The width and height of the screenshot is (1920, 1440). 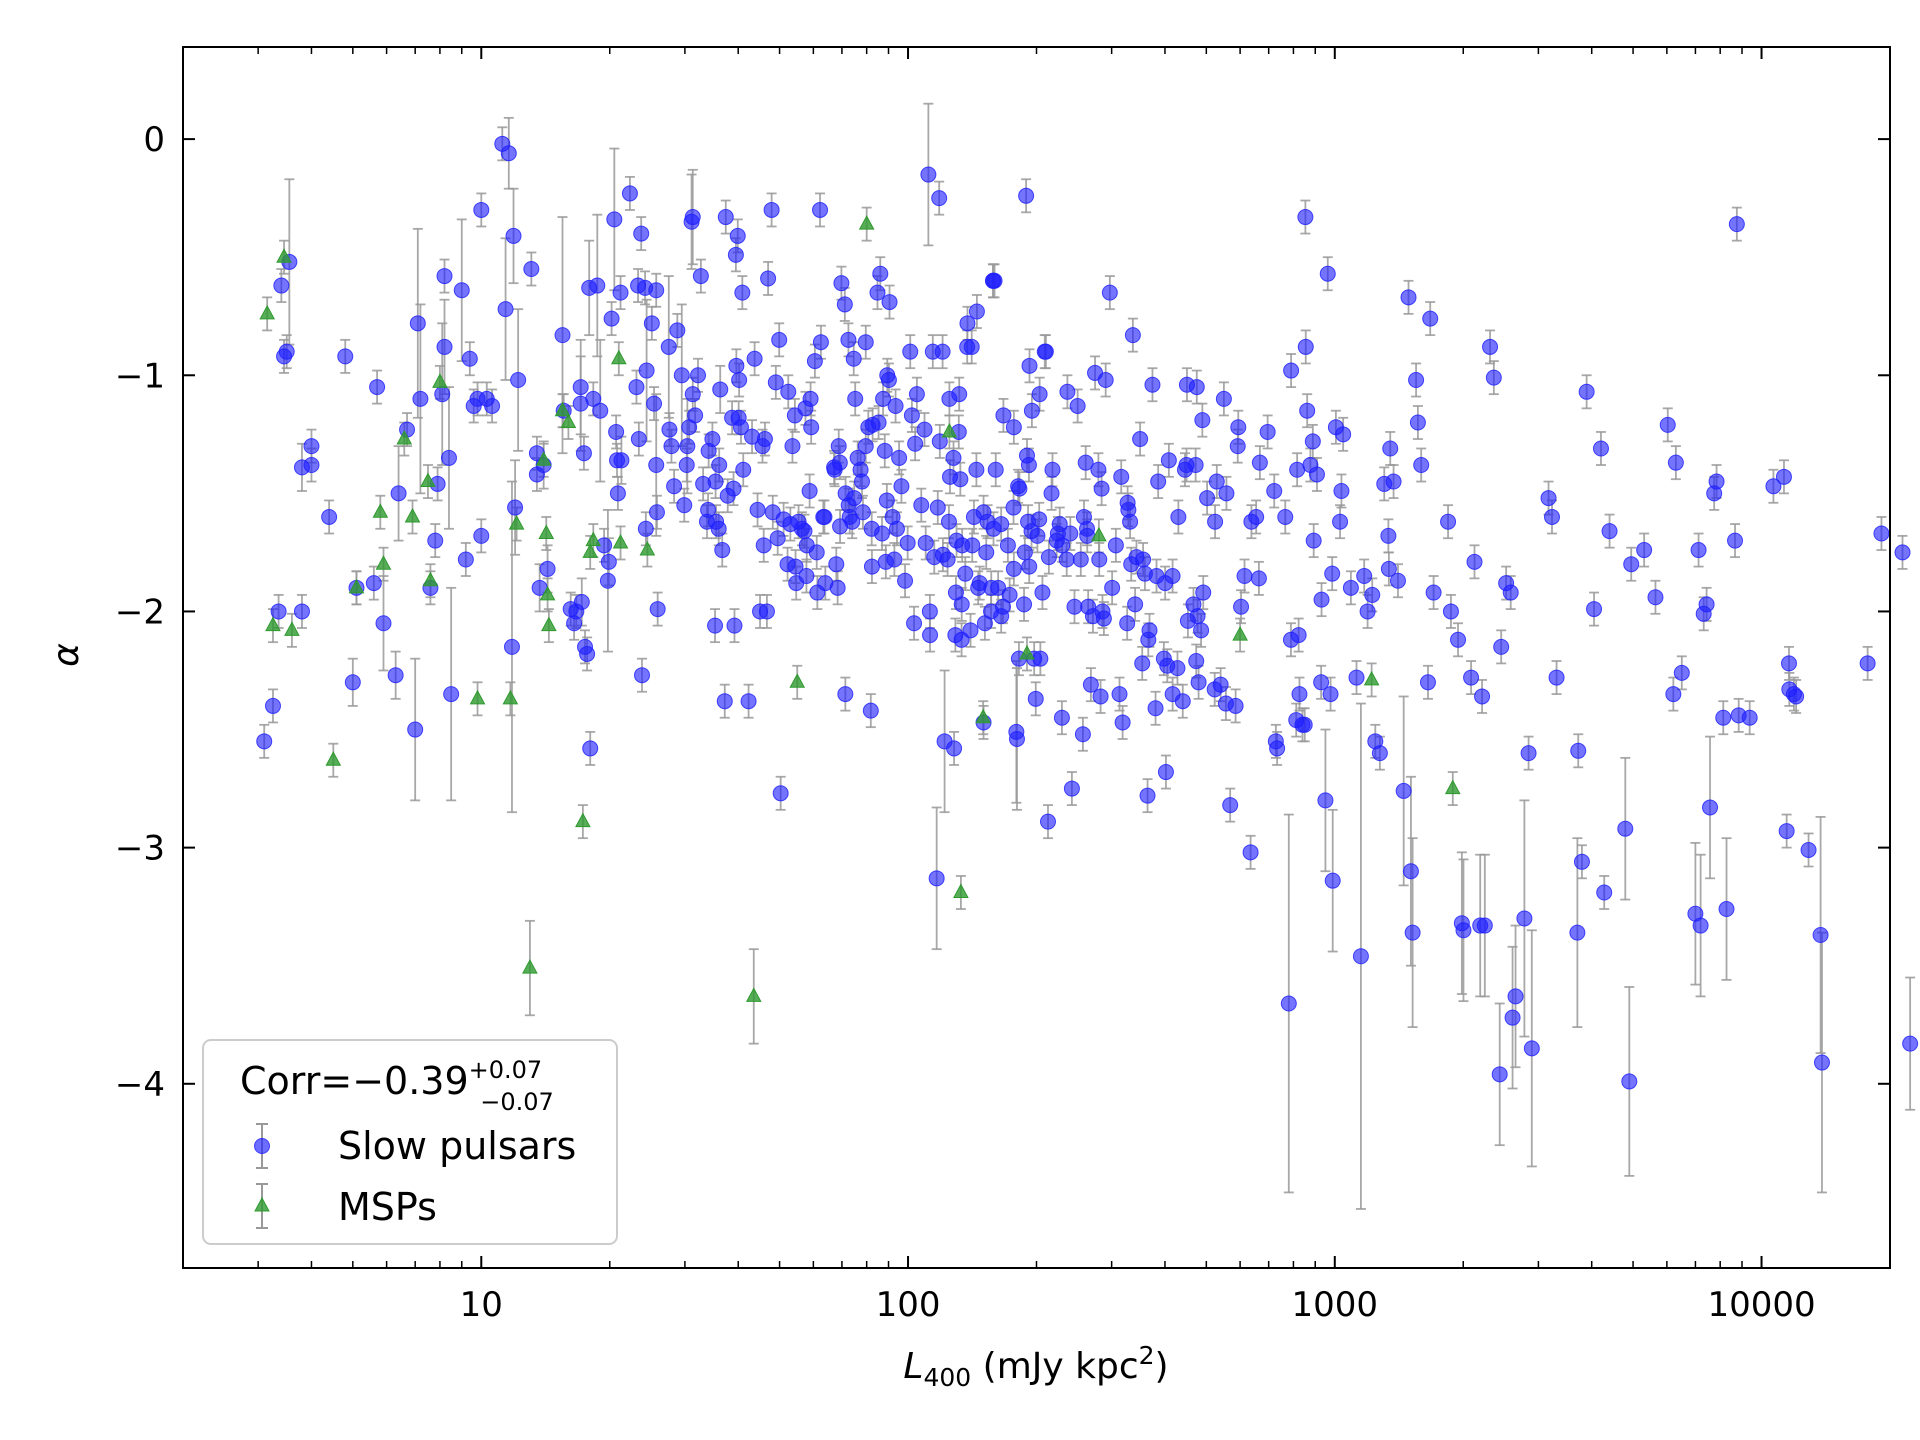 What do you see at coordinates (140, 376) in the screenshot?
I see `y-tick-label: −1` at bounding box center [140, 376].